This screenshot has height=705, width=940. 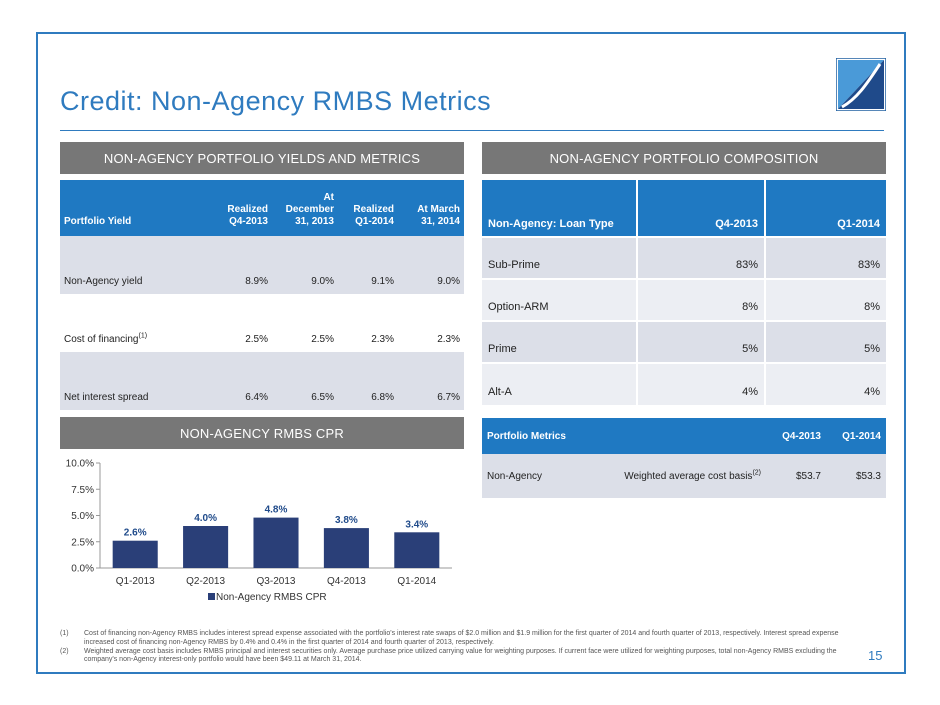 What do you see at coordinates (82, 516) in the screenshot?
I see `y-tick-label: 5.0%` at bounding box center [82, 516].